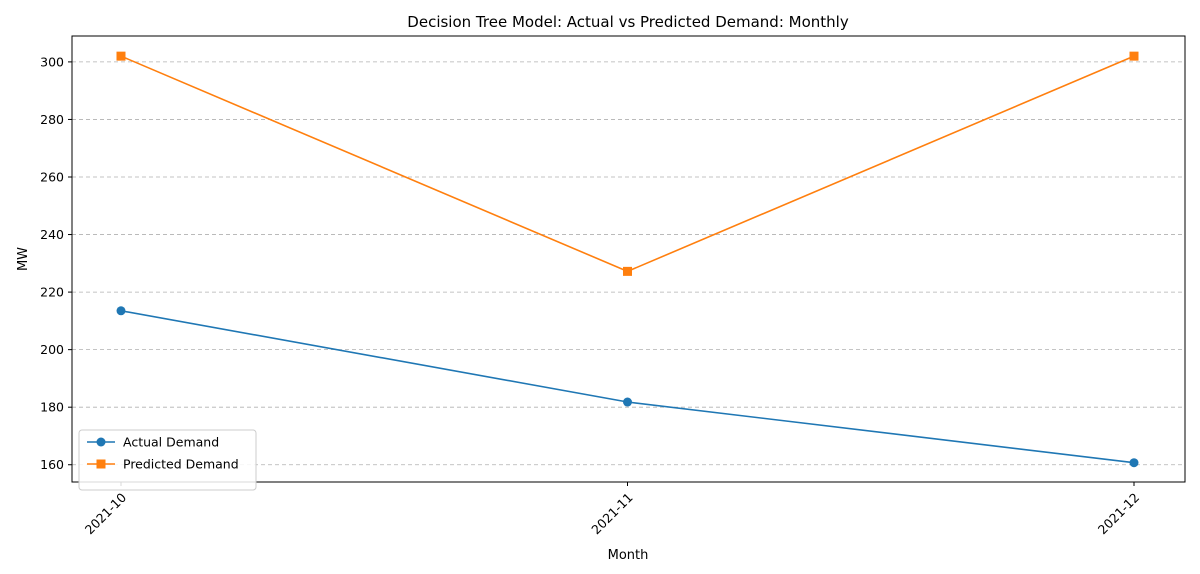 Image resolution: width=1200 pixels, height=574 pixels. What do you see at coordinates (171, 442) in the screenshot?
I see `legend-label: Actual Demand` at bounding box center [171, 442].